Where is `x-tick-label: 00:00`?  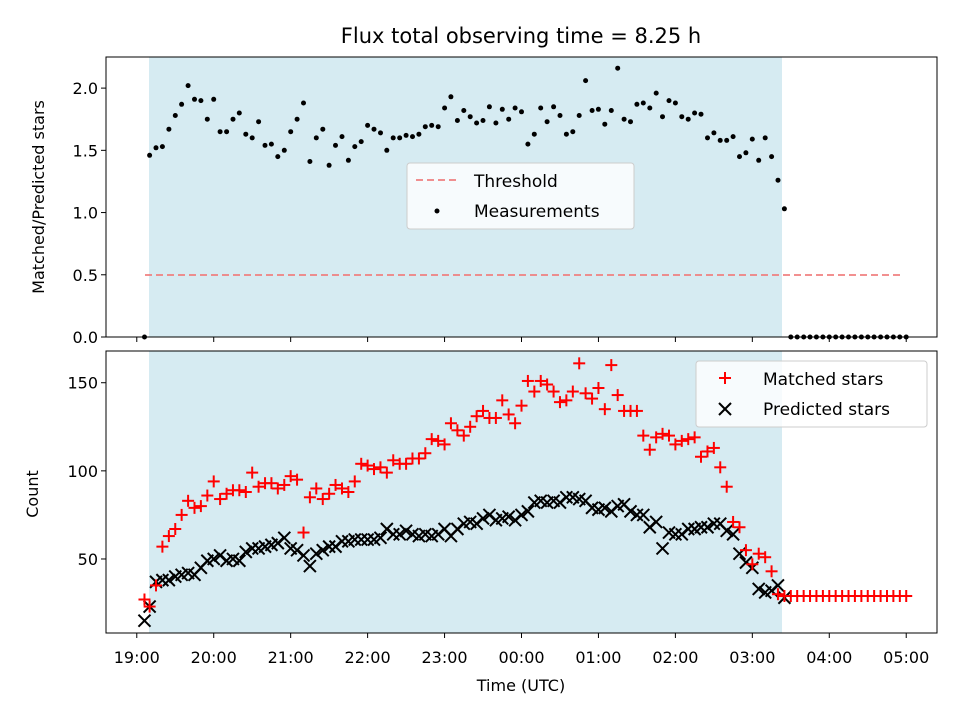
x-tick-label: 00:00 is located at coordinates (521, 657).